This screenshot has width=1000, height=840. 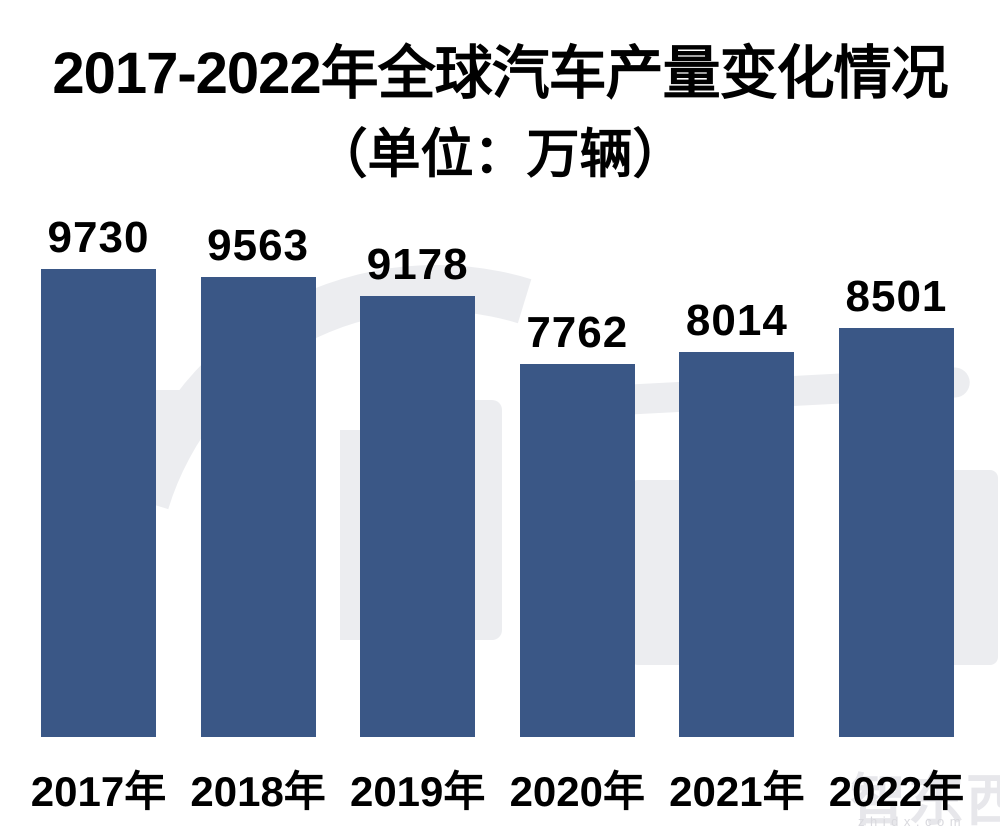 What do you see at coordinates (577, 791) in the screenshot?
I see `x-axis-label: 2020年` at bounding box center [577, 791].